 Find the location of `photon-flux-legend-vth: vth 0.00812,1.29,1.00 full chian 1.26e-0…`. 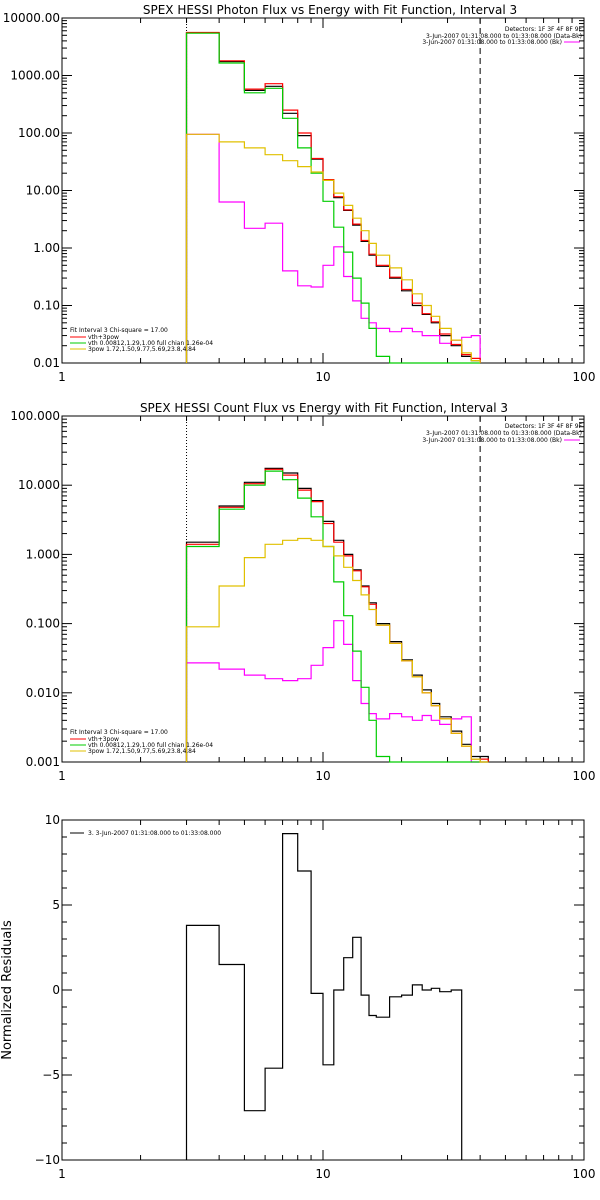

photon-flux-legend-vth: vth 0.00812,1.29,1.00 full chian 1.26e-0… is located at coordinates (150, 343).